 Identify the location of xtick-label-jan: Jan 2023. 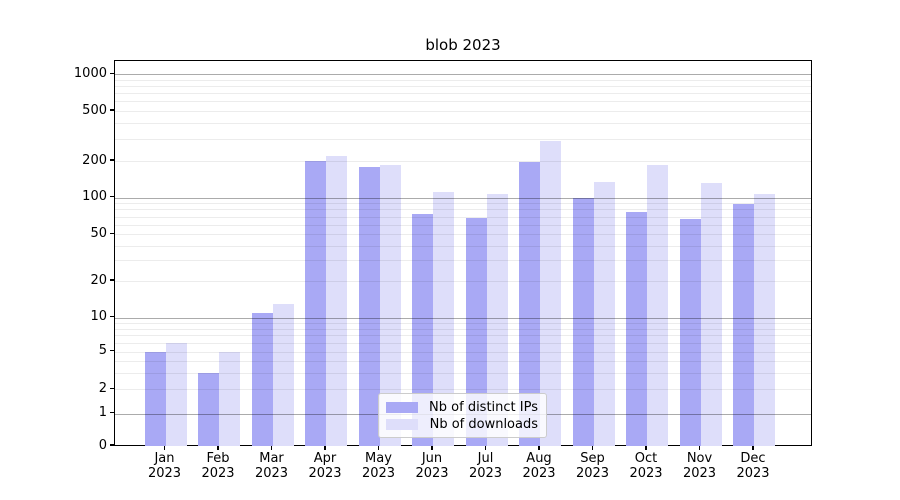
(165, 466).